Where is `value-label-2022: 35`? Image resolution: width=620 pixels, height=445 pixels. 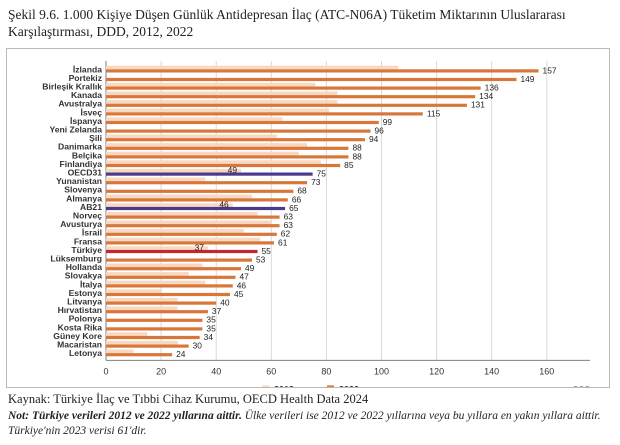 value-label-2022: 35 is located at coordinates (211, 328).